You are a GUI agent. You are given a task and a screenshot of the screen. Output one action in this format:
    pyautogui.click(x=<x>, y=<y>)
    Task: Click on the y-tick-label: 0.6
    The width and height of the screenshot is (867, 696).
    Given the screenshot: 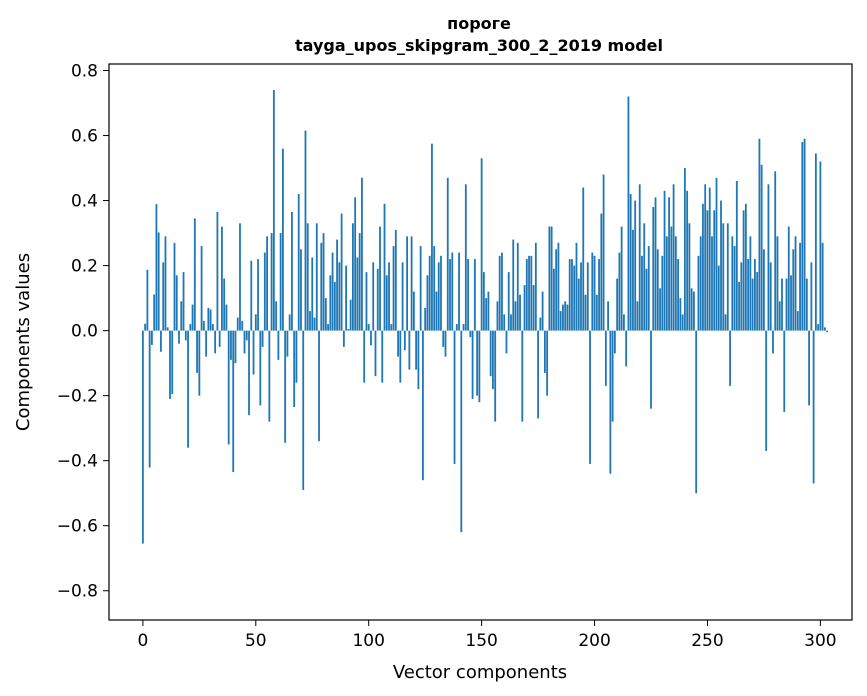 What is the action you would take?
    pyautogui.click(x=84, y=137)
    